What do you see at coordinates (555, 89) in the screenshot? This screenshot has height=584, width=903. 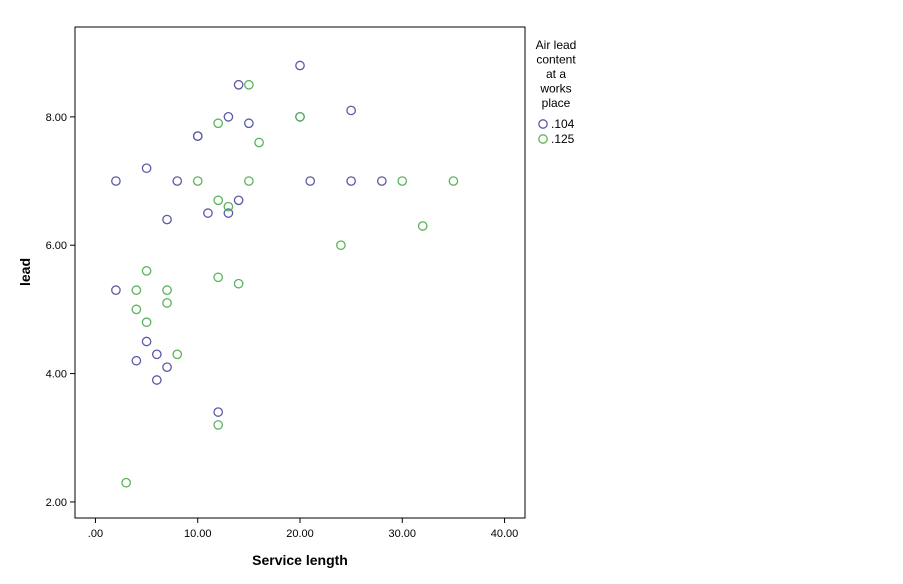 I see `legend-title-line: works` at bounding box center [555, 89].